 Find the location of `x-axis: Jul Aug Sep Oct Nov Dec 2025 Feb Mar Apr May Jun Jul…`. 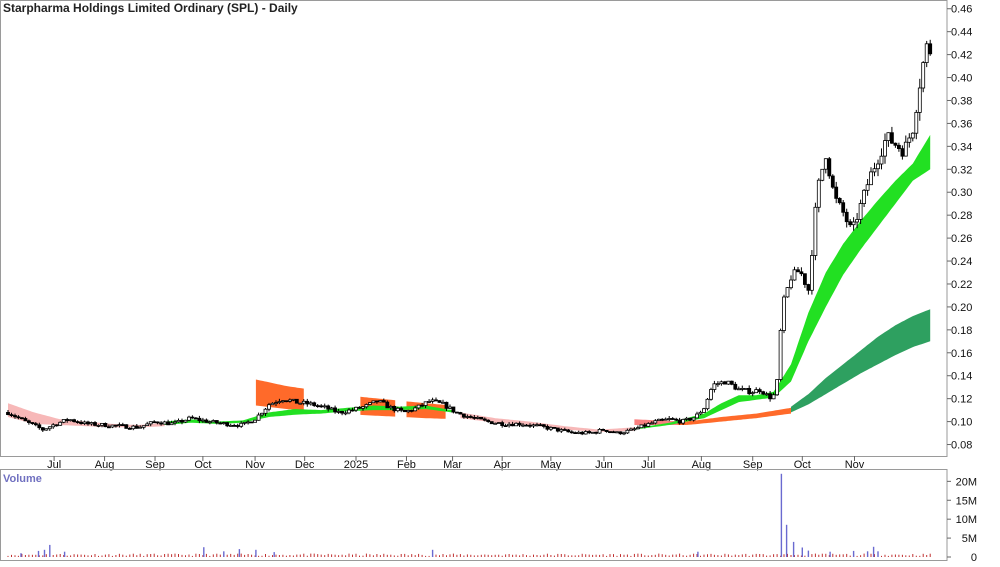

x-axis: Jul Aug Sep Oct Nov Dec 2025 Feb Mar Apr May Jun Jul… is located at coordinates (473, 463).